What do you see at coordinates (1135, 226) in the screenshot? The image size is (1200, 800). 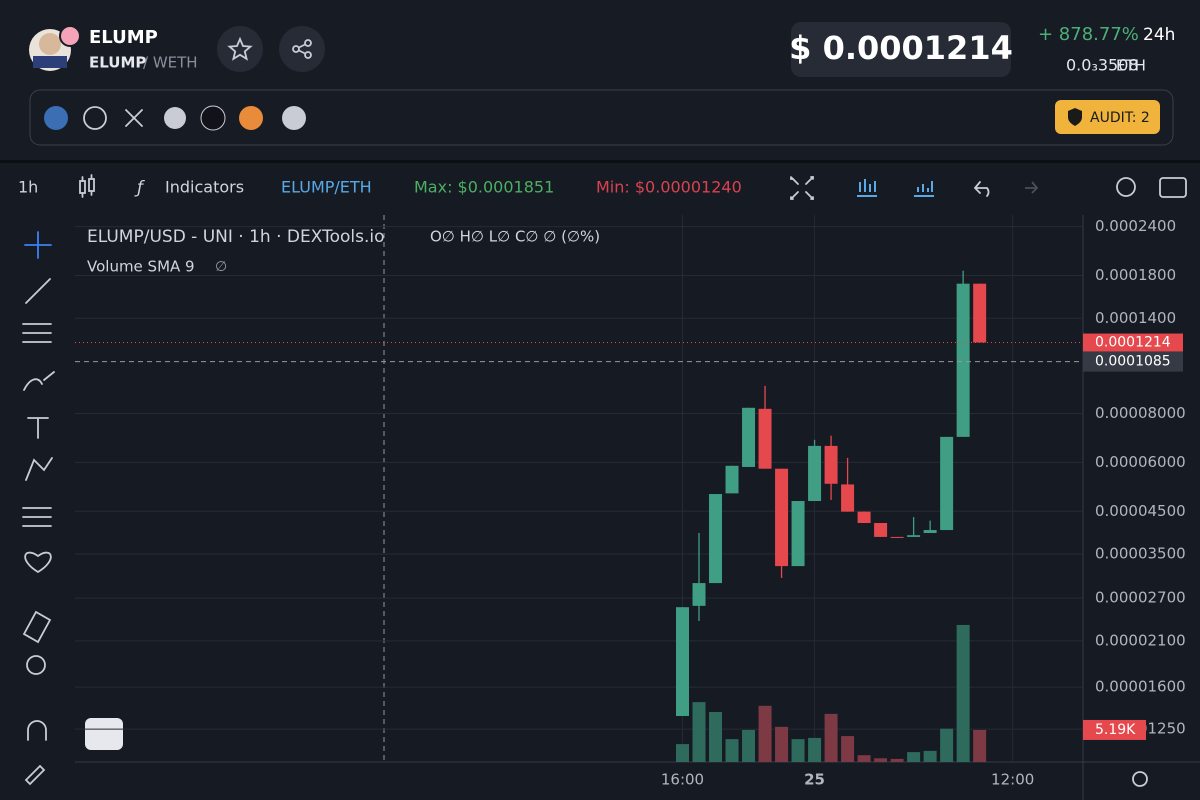 I see `y-tick-label: 0.0002400` at bounding box center [1135, 226].